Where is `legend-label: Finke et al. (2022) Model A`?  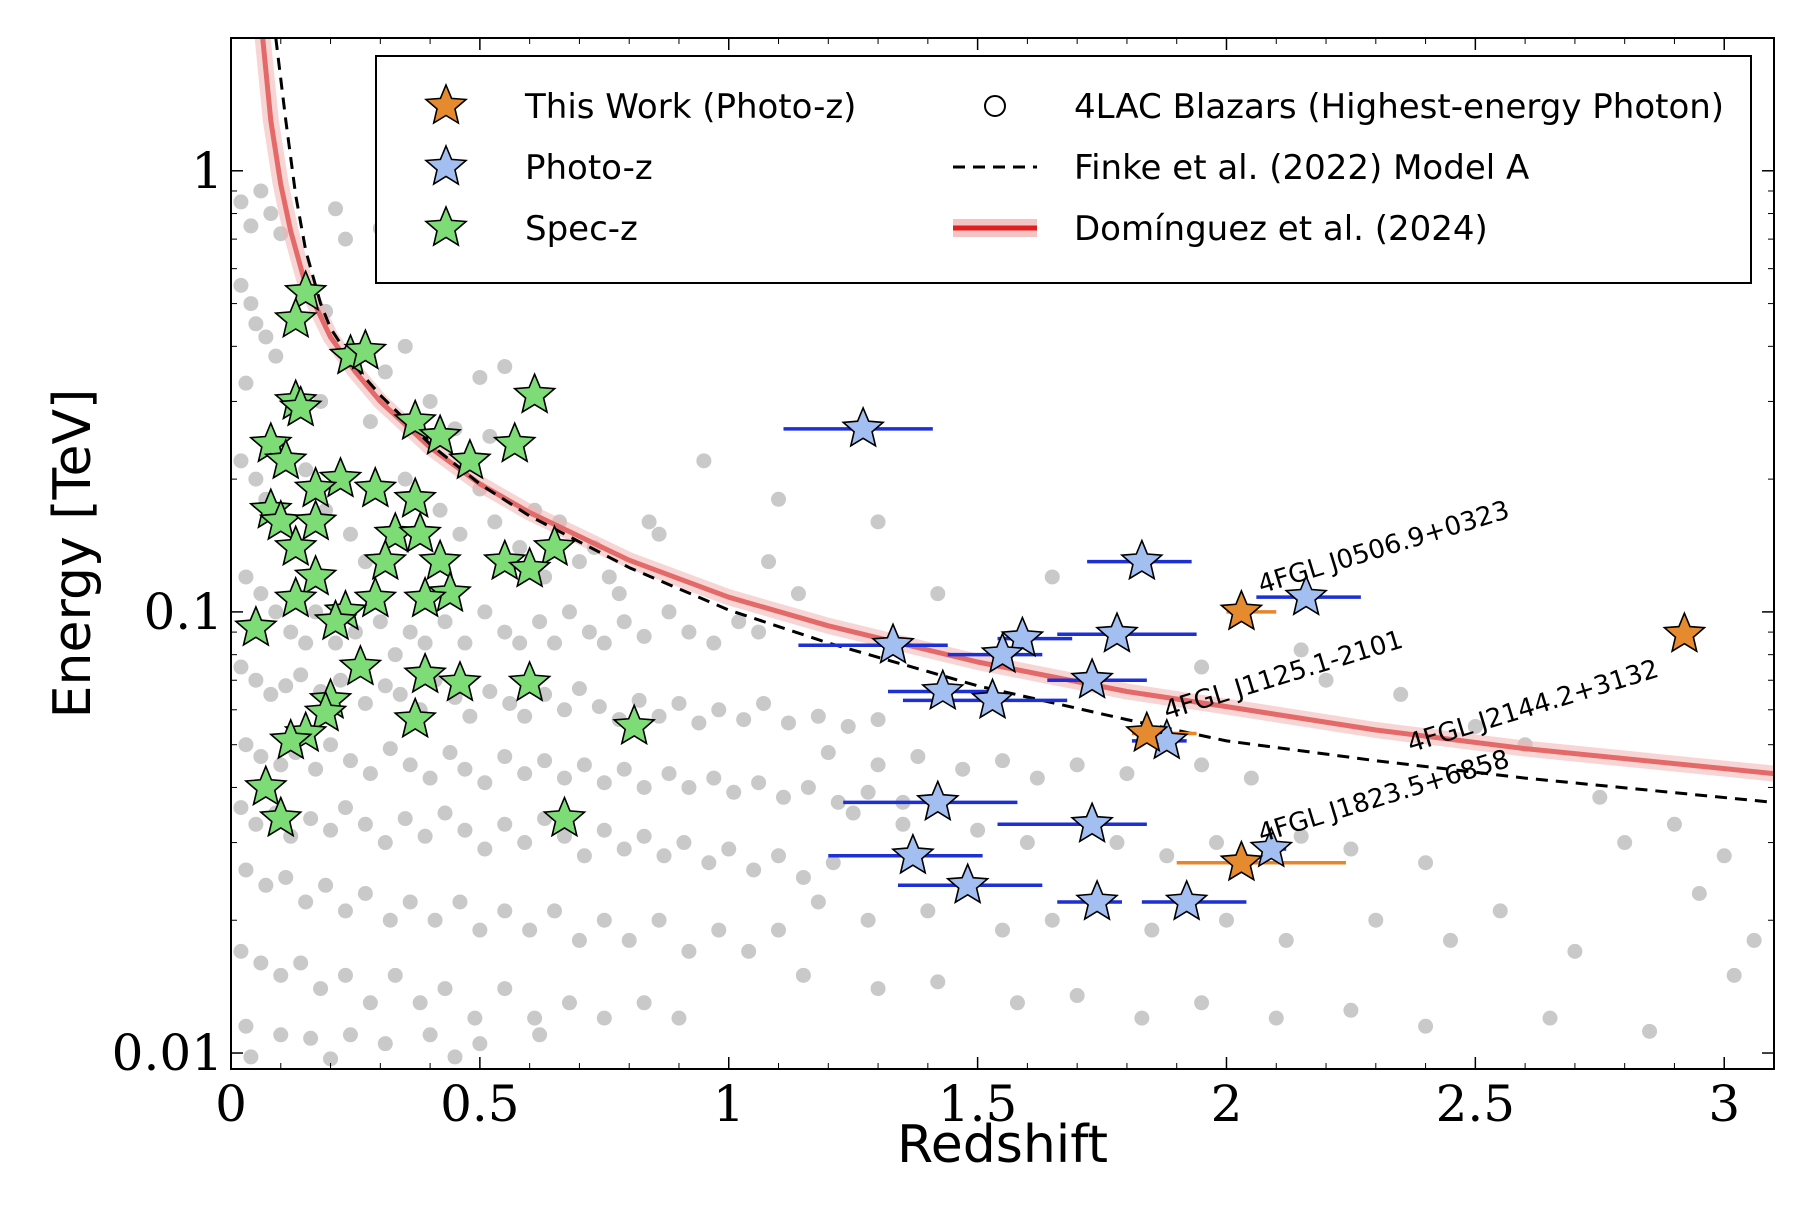
legend-label: Finke et al. (2022) Model A is located at coordinates (1301, 168).